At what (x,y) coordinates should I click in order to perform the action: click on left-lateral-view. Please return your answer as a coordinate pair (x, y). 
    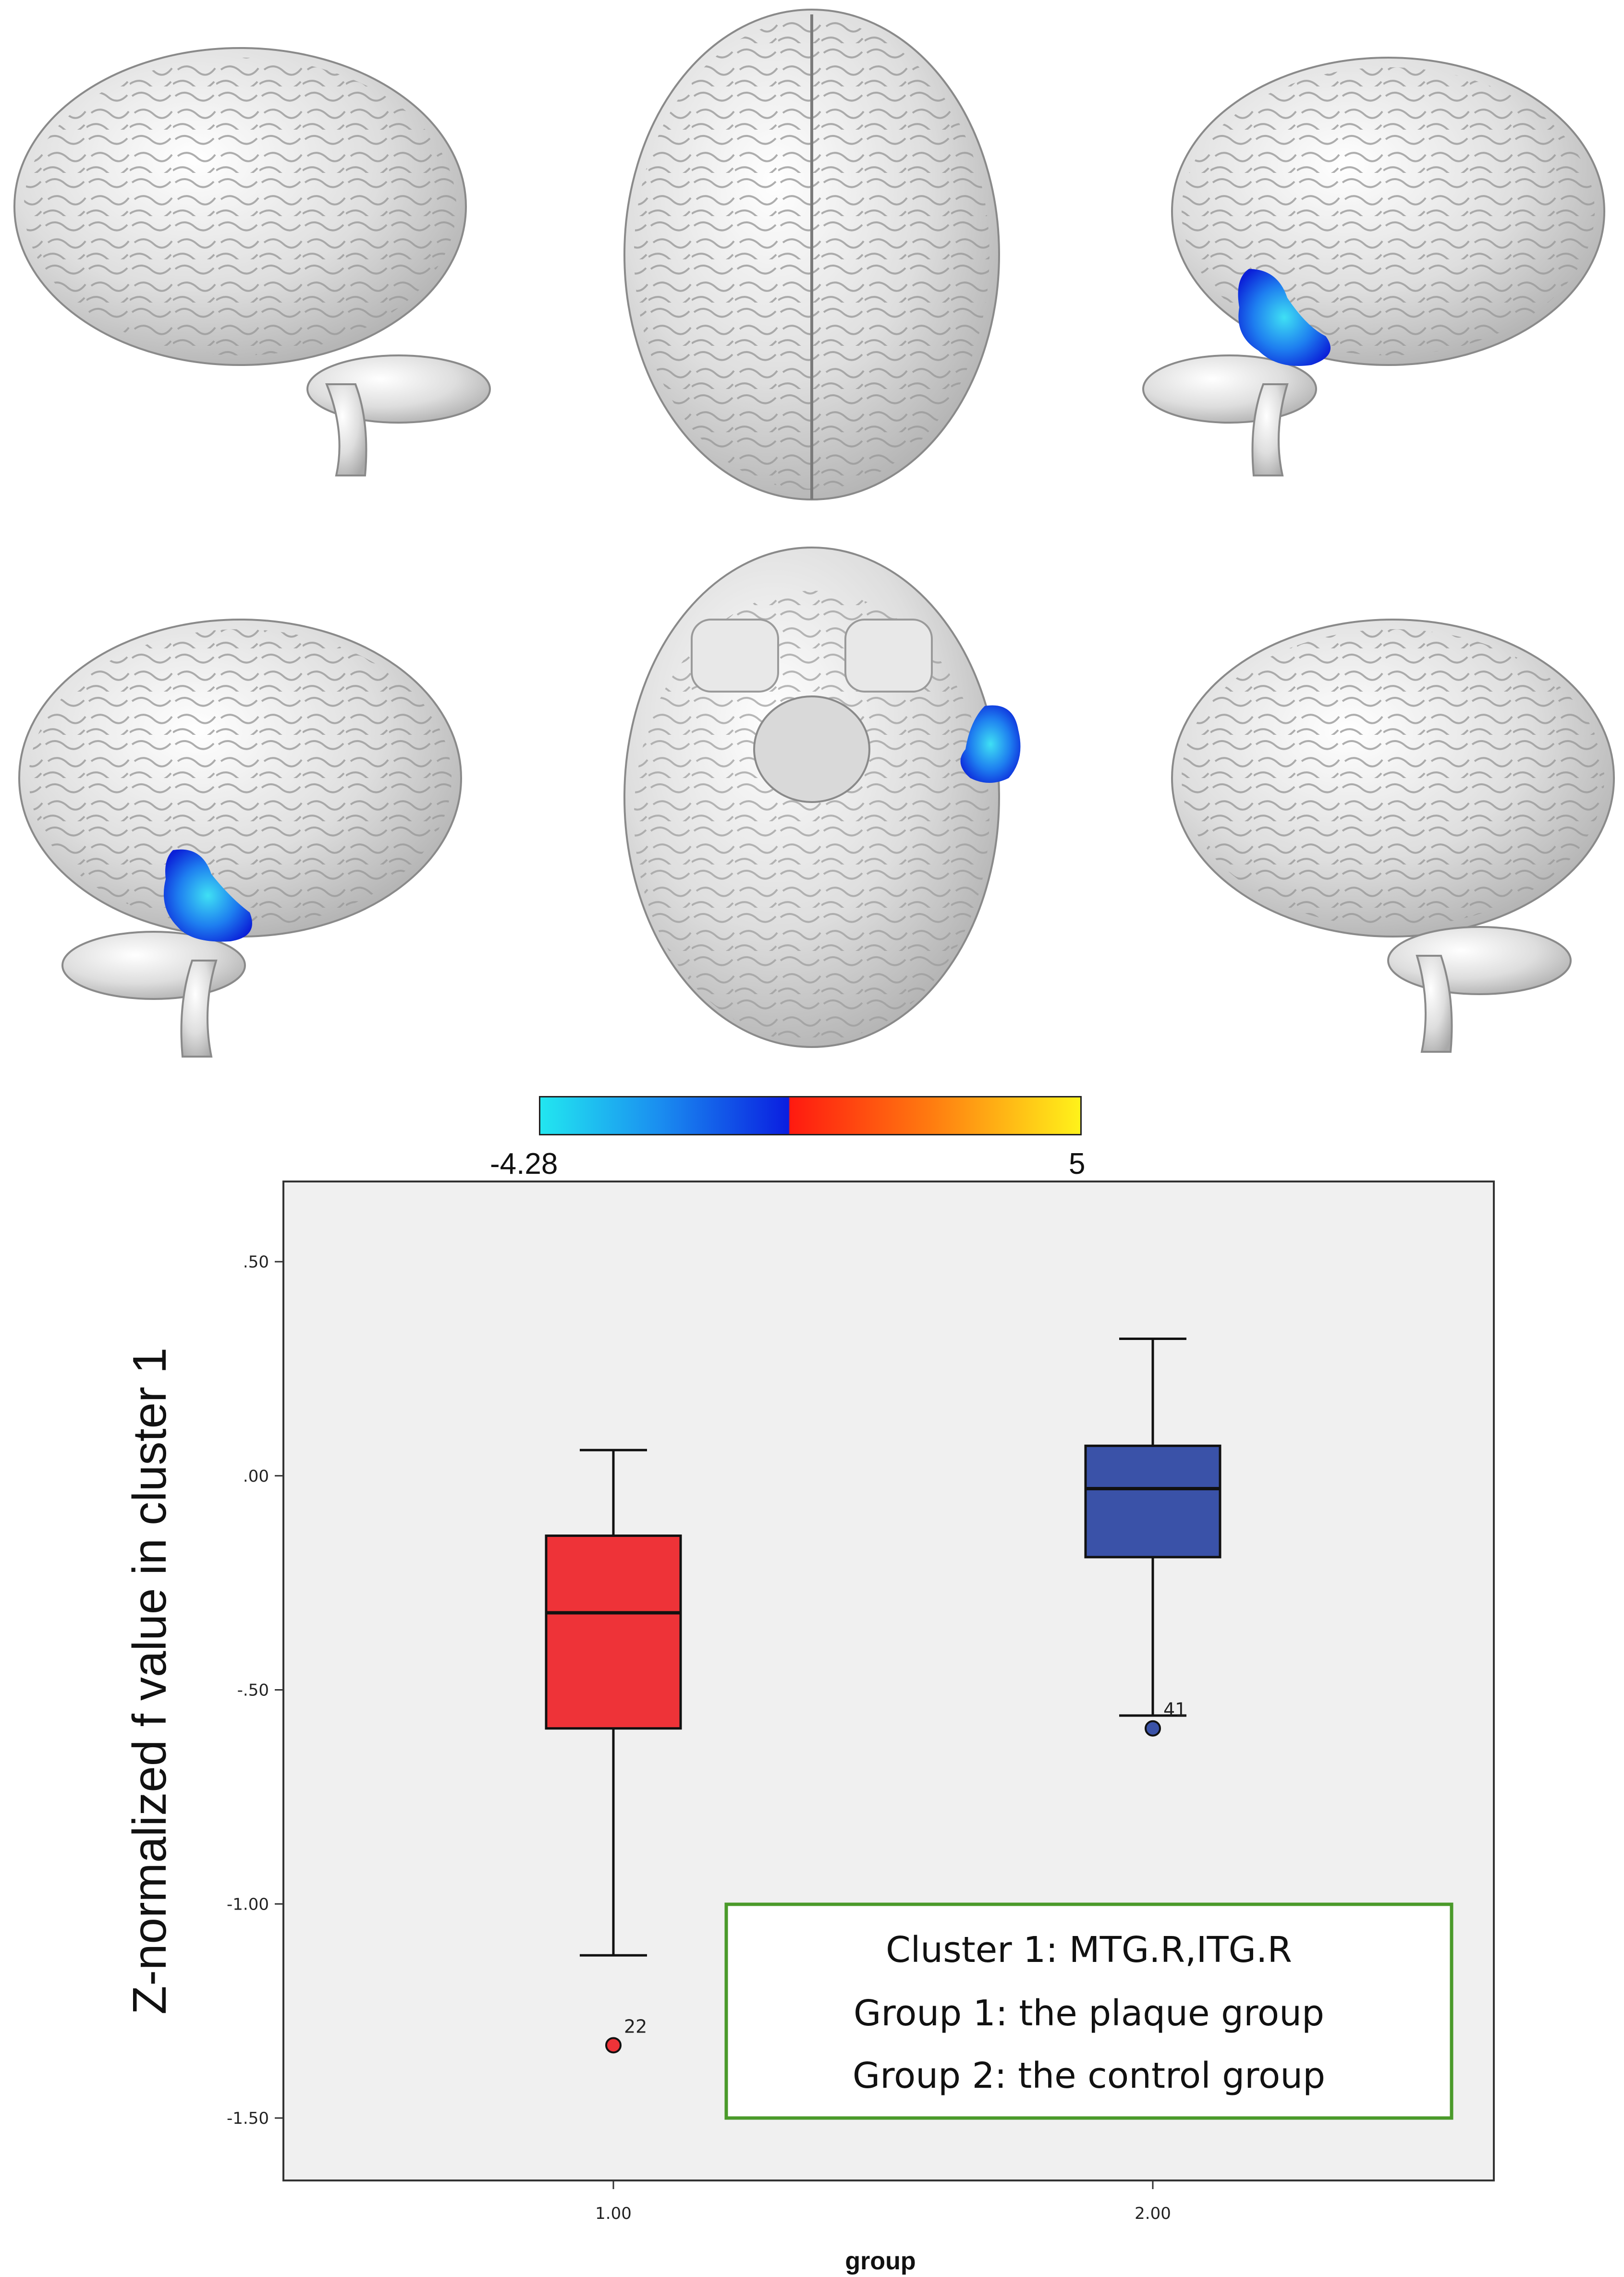
    Looking at the image, I should click on (252, 261).